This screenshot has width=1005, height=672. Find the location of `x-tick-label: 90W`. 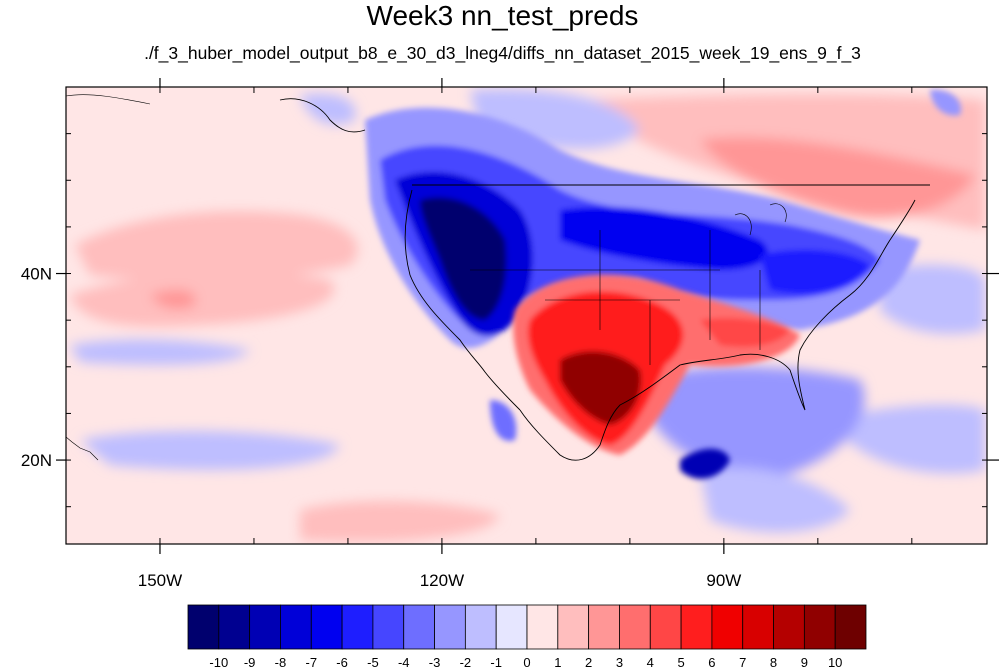

x-tick-label: 90W is located at coordinates (723, 580).